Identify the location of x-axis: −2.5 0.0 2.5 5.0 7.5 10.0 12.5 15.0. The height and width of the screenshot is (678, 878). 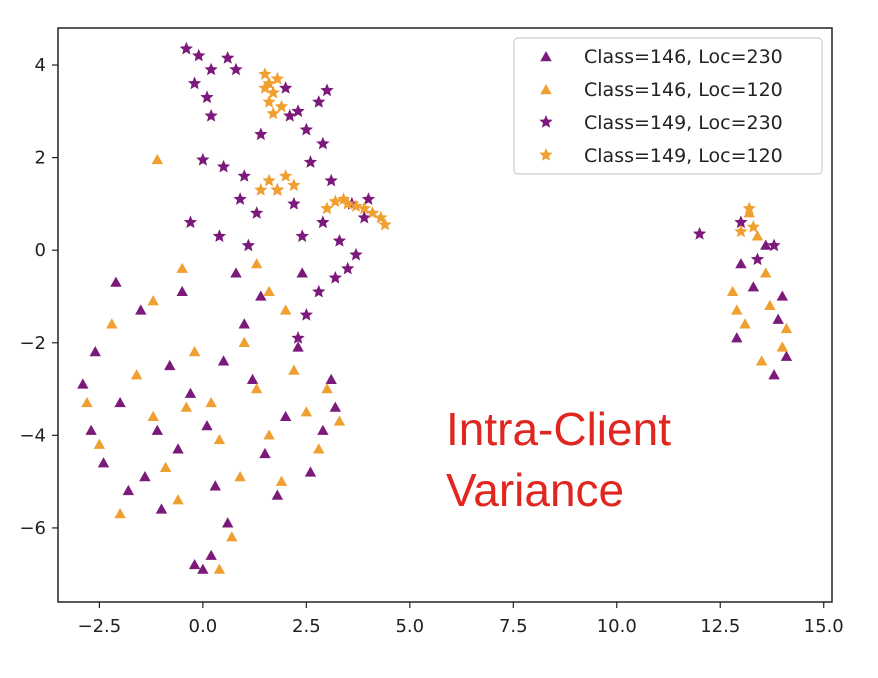
(461, 619).